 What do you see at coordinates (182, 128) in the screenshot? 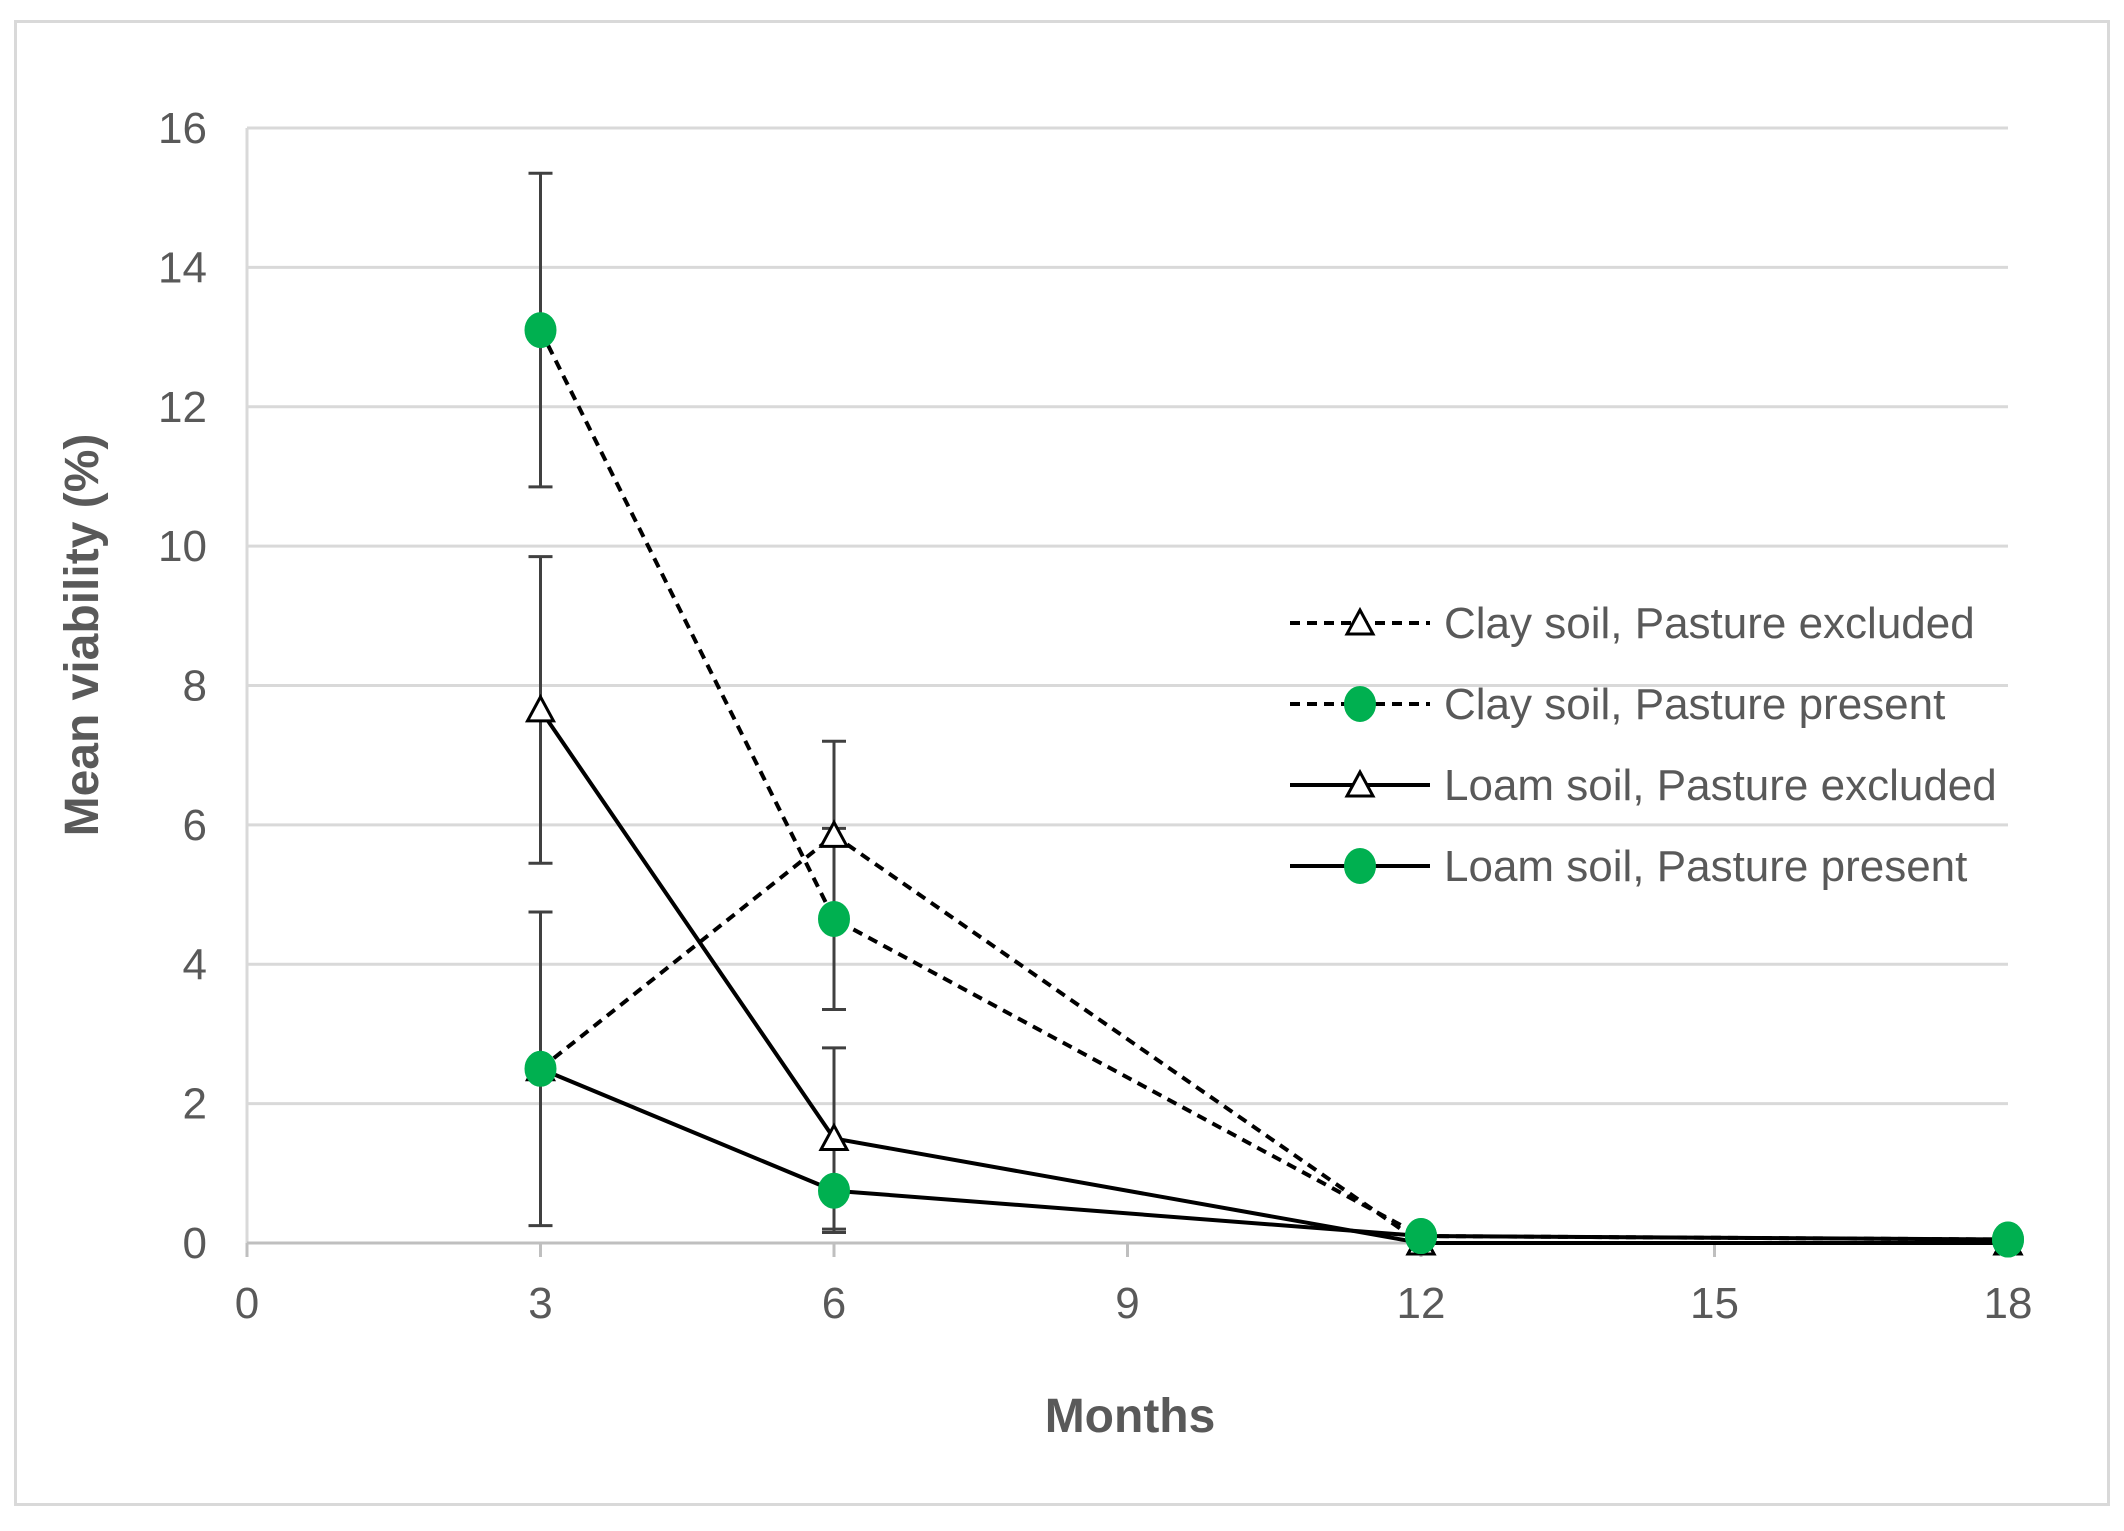
I see `y-tick-label-16: 16` at bounding box center [182, 128].